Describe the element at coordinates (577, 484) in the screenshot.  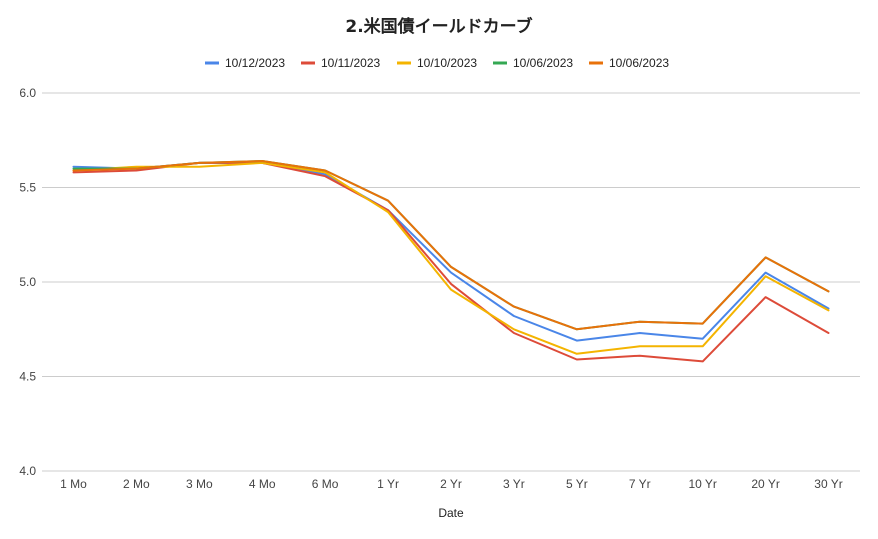
I see `x-tick-label: 5 Yr` at that location.